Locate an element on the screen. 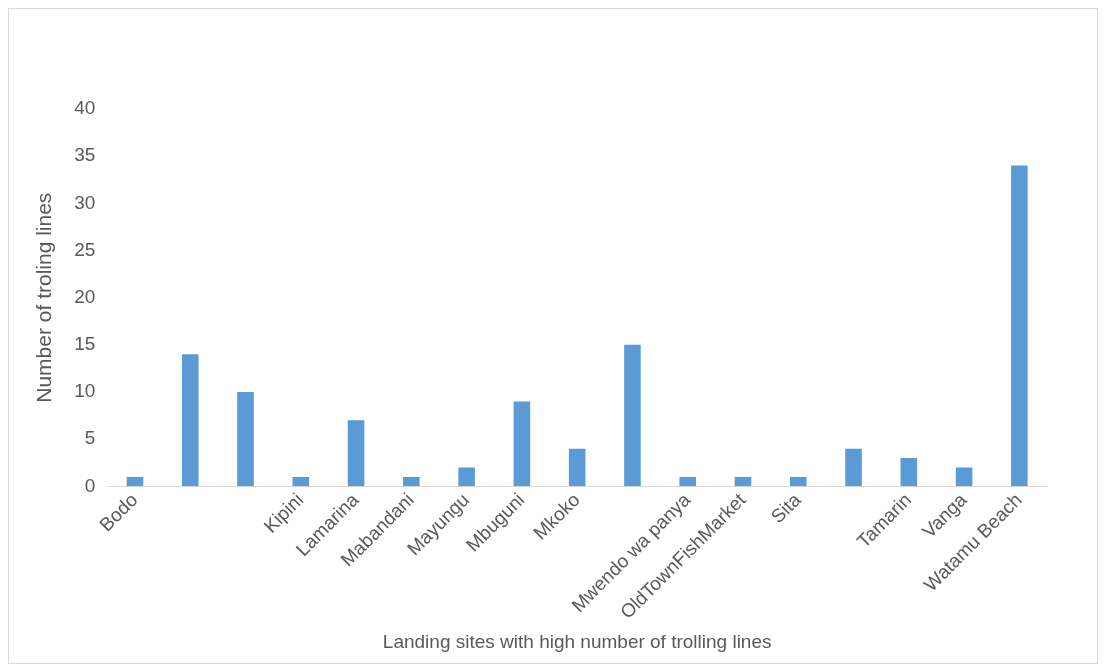 Image resolution: width=1106 pixels, height=672 pixels. y-tick-label: 20 is located at coordinates (85, 296).